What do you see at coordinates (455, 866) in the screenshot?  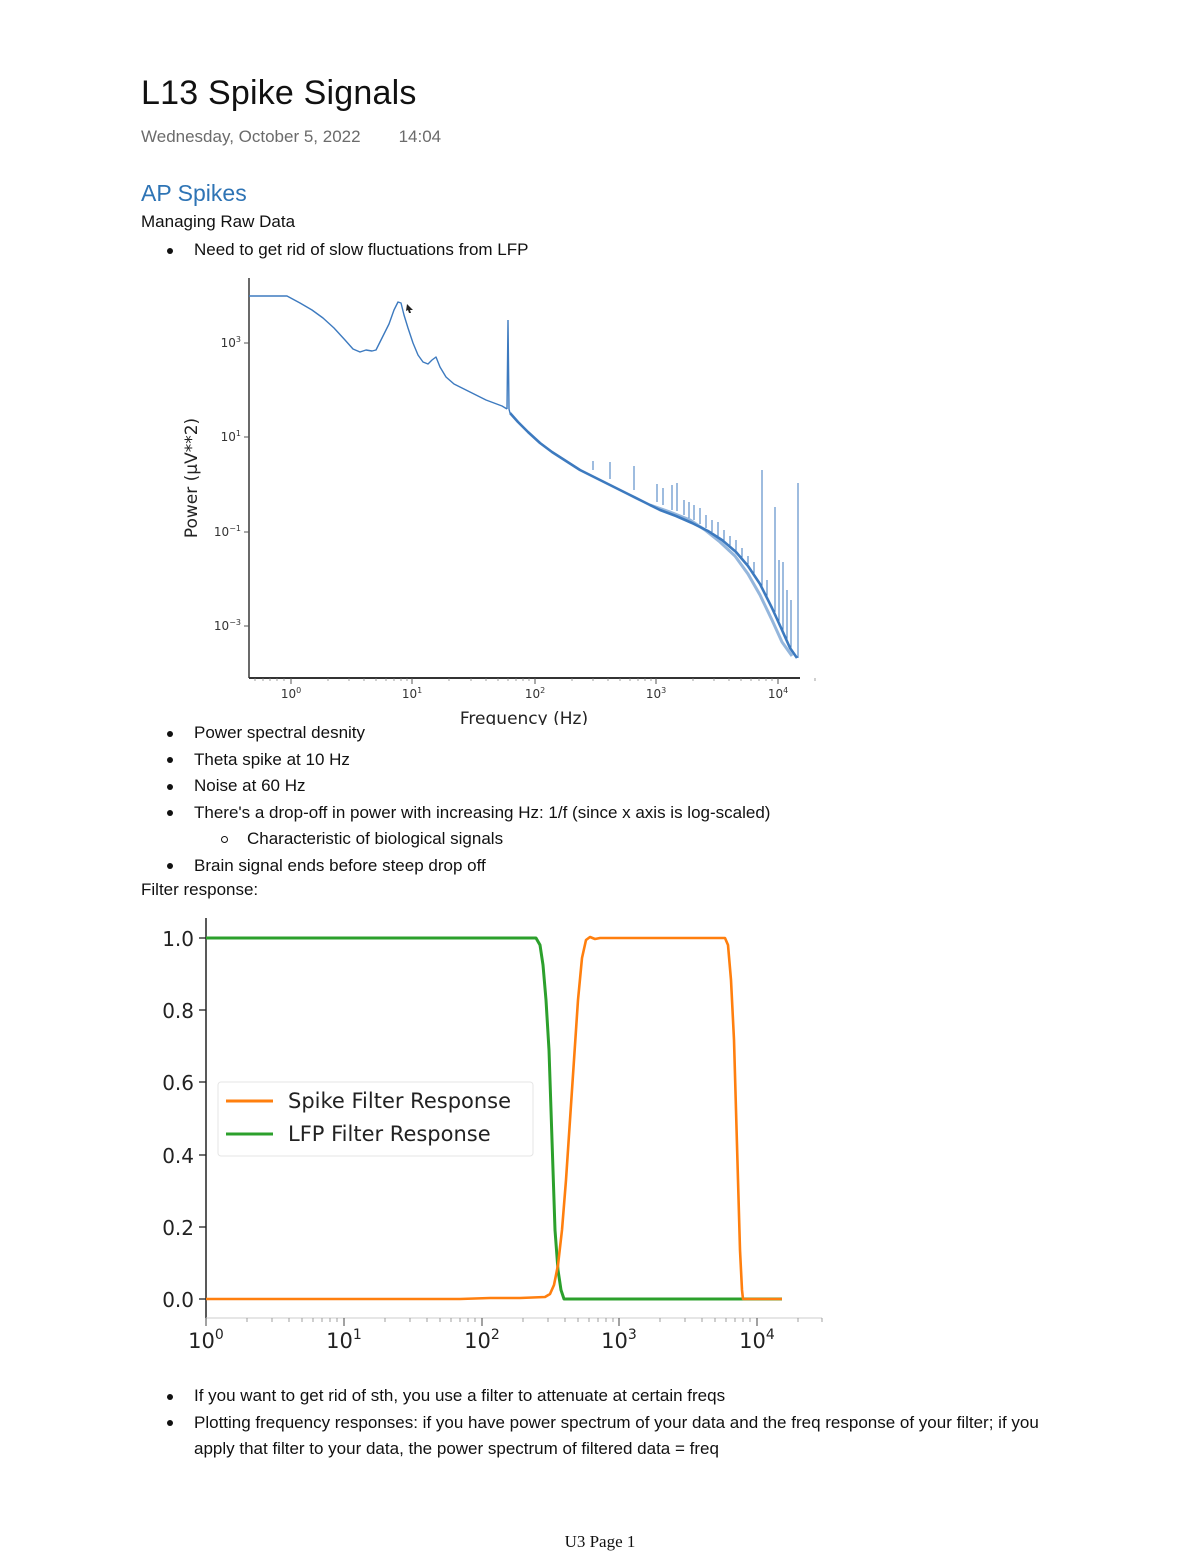 I see `list-item: Brain signal ends before steep drop off` at bounding box center [455, 866].